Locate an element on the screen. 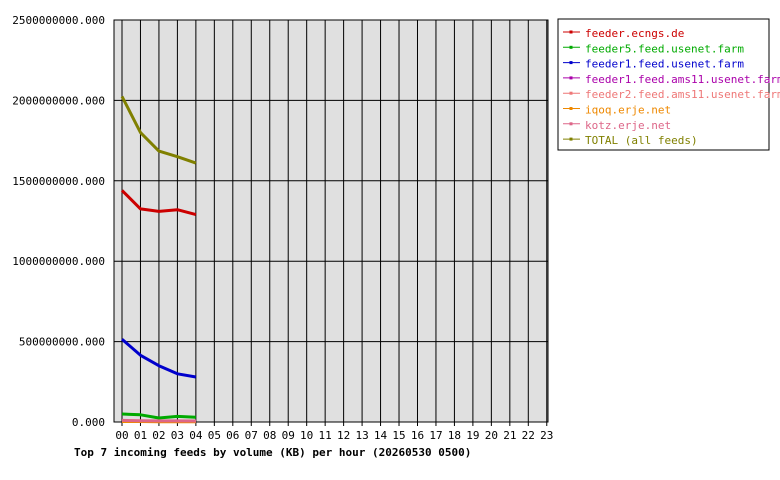 The image size is (780, 480). x-tick-label: 02 is located at coordinates (158, 435).